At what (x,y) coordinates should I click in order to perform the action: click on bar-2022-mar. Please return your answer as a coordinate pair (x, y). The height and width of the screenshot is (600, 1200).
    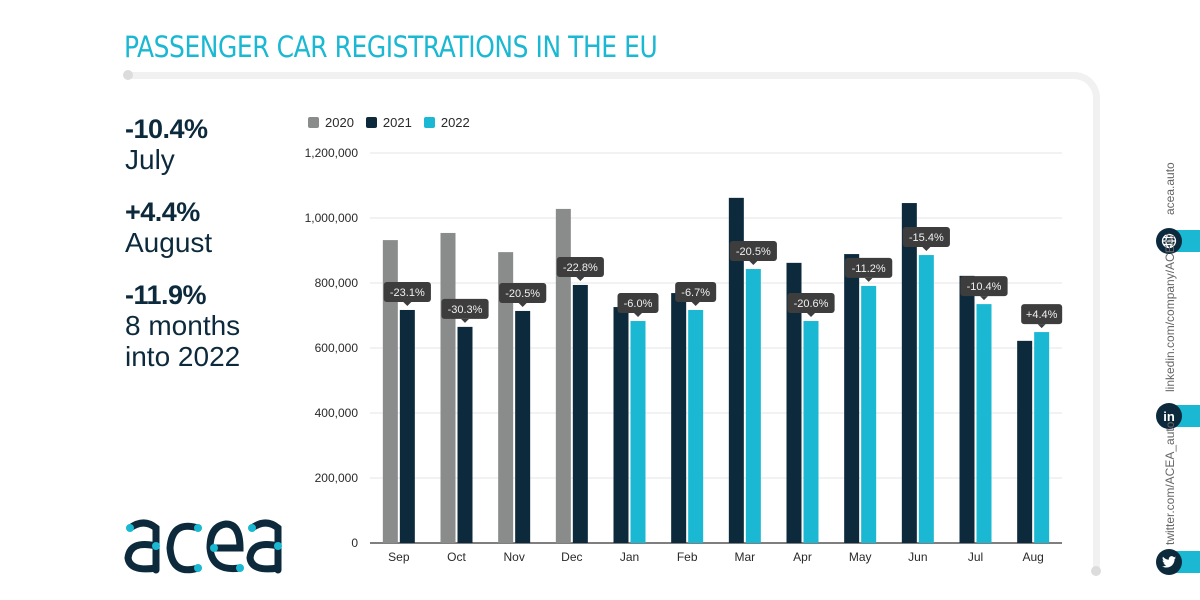
    Looking at the image, I should click on (753, 406).